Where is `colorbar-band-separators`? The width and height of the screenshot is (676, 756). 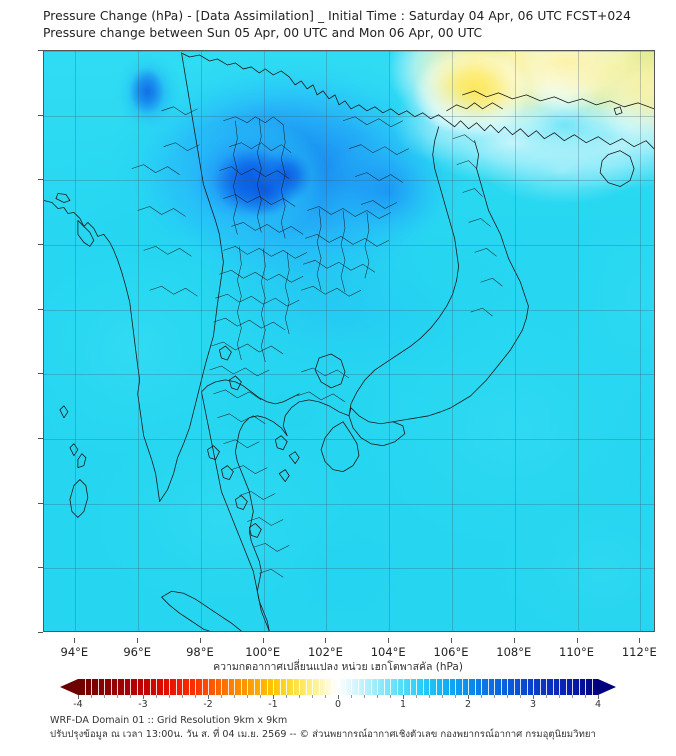 colorbar-band-separators is located at coordinates (338, 687).